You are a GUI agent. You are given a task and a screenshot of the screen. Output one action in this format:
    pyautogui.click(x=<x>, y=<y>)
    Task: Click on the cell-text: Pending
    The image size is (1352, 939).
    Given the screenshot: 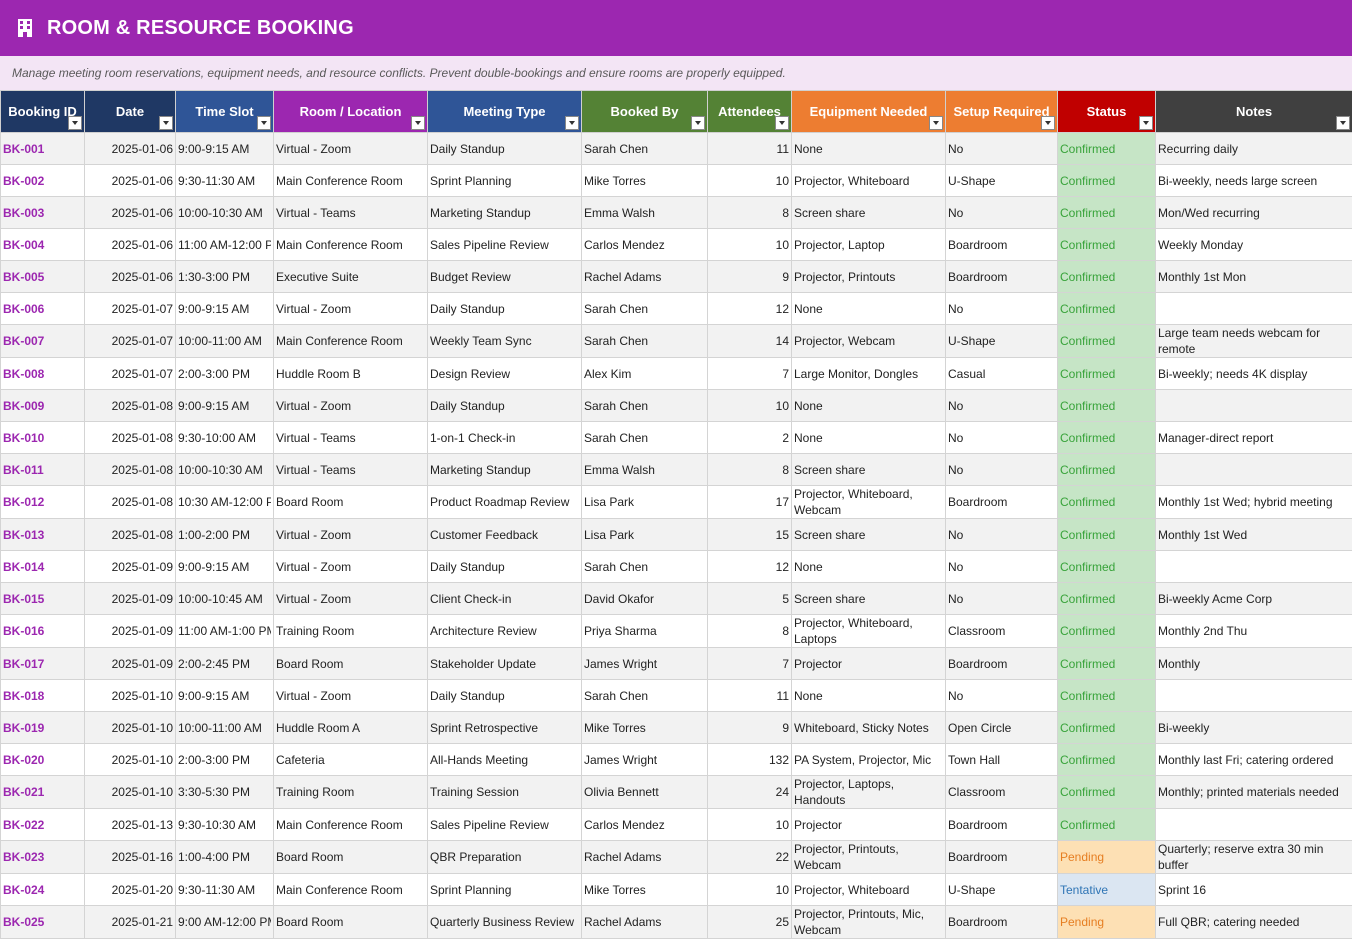 What is the action you would take?
    pyautogui.click(x=1106, y=922)
    